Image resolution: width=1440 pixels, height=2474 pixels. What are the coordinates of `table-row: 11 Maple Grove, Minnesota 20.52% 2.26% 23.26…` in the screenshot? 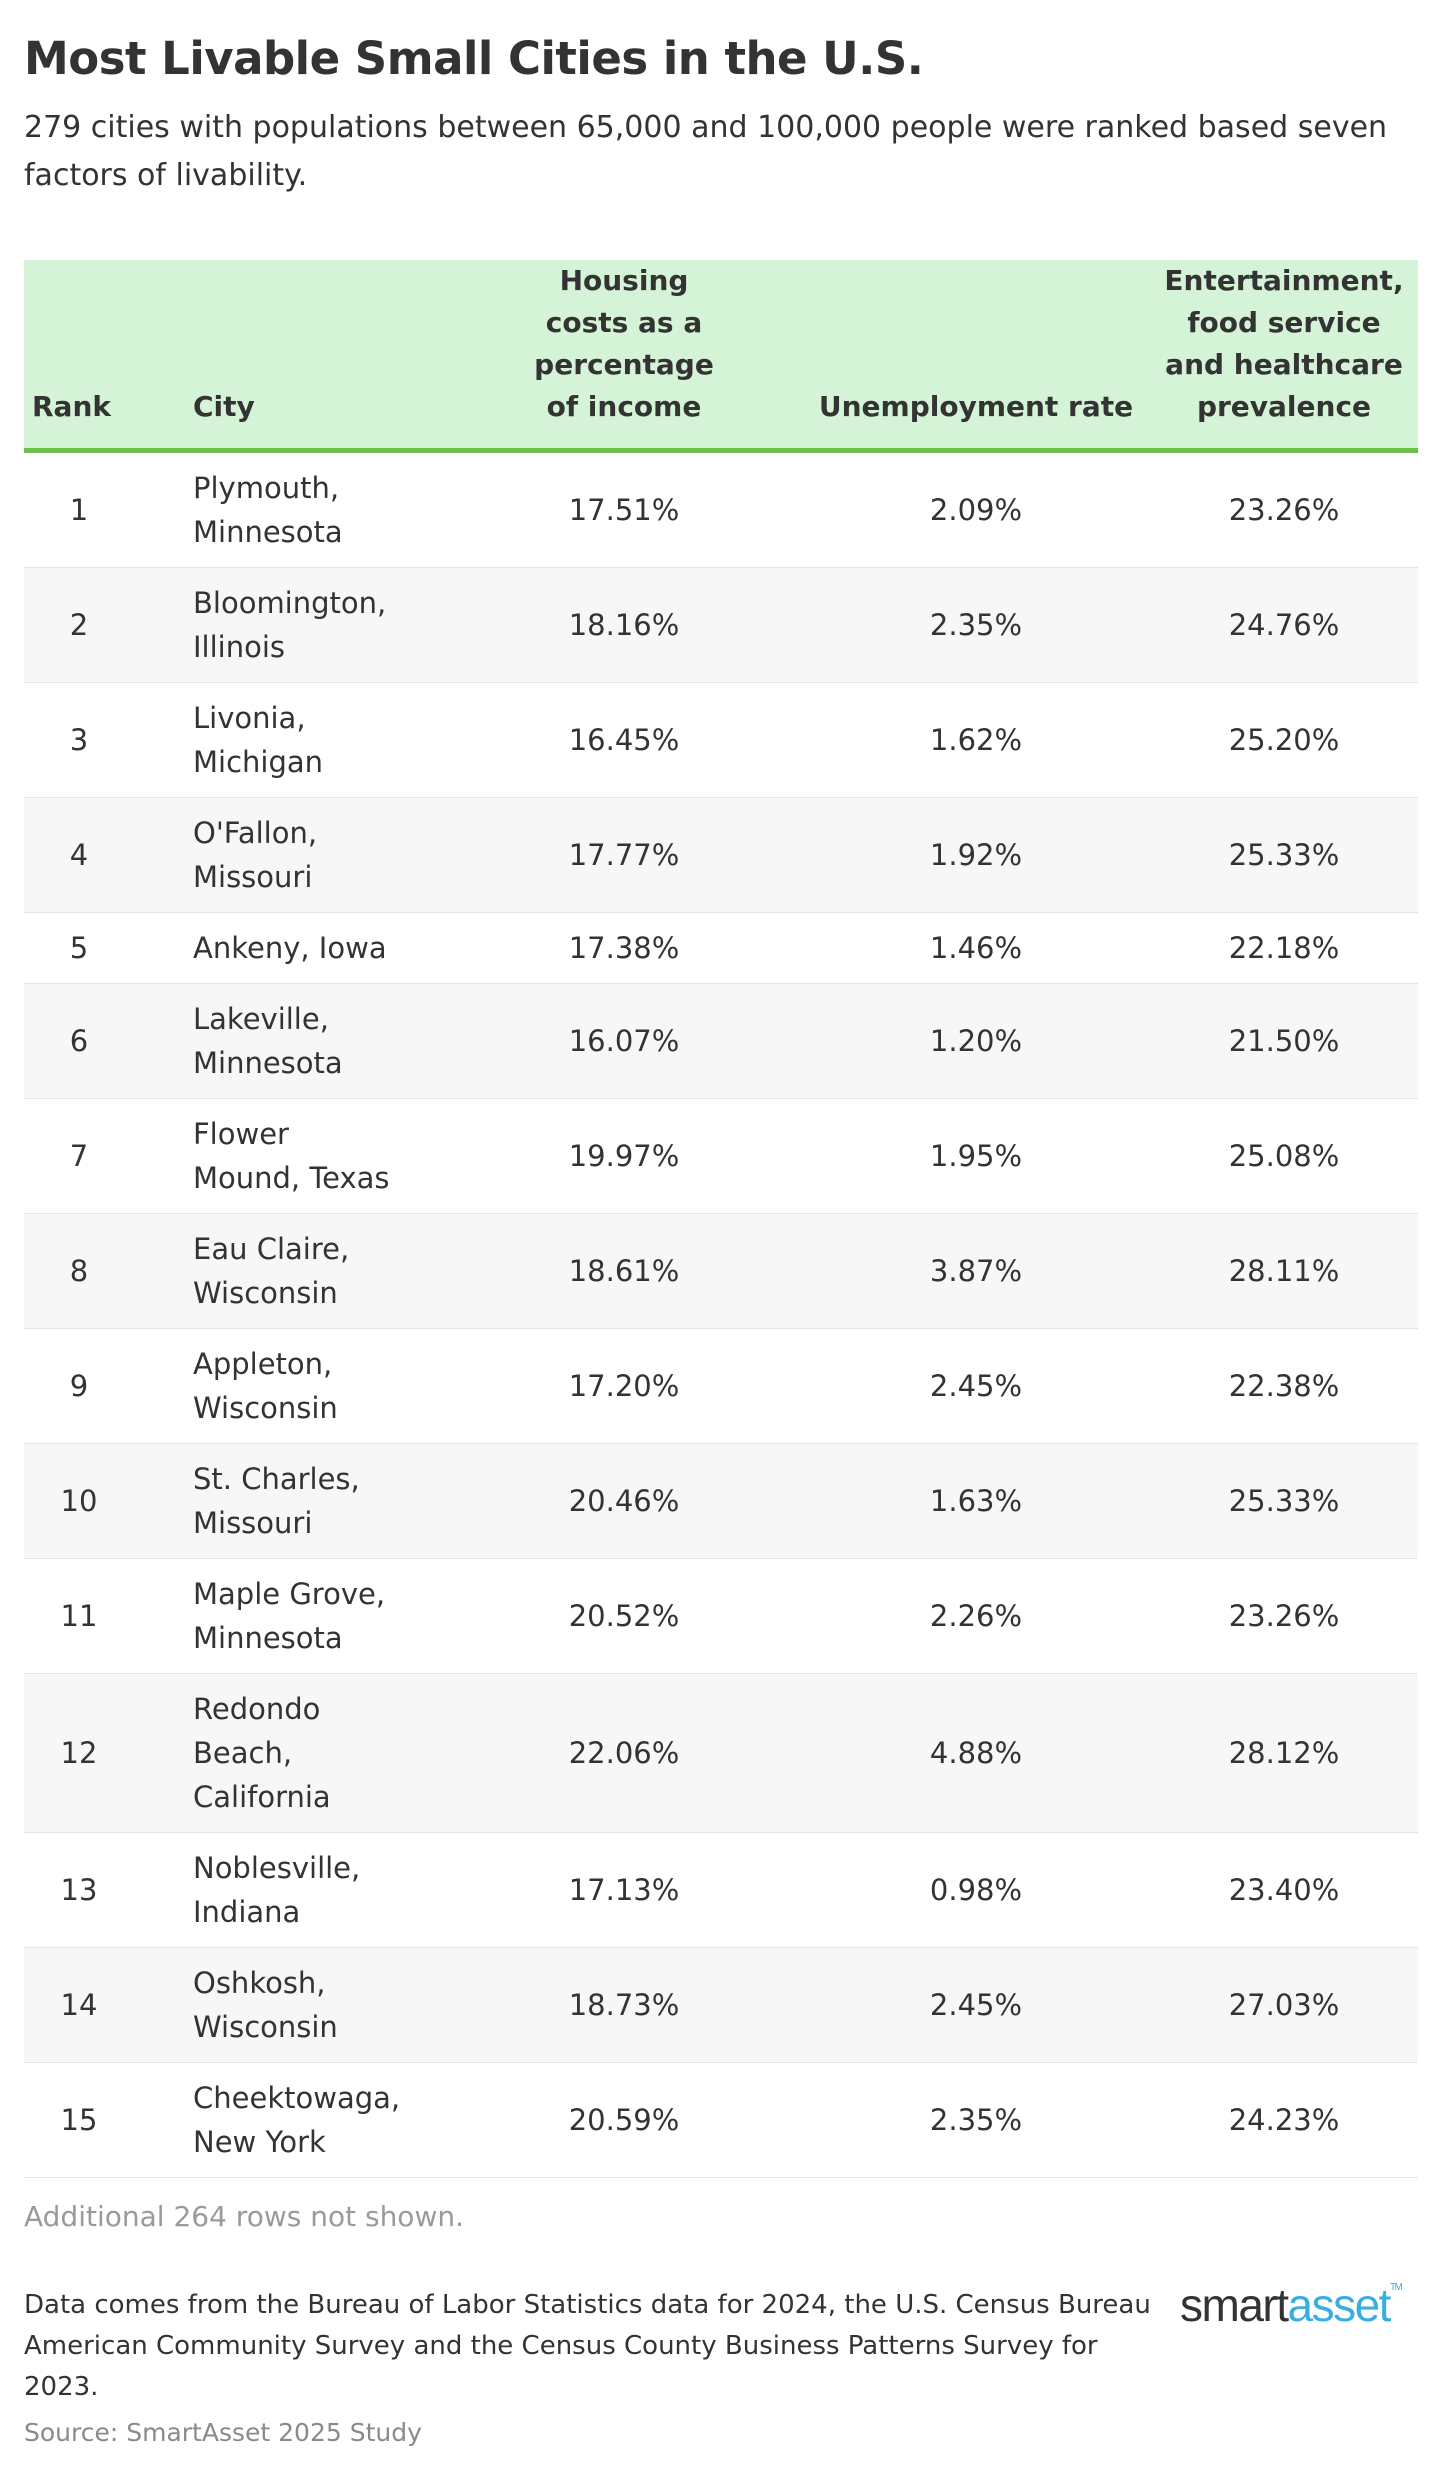 It's located at (721, 1616).